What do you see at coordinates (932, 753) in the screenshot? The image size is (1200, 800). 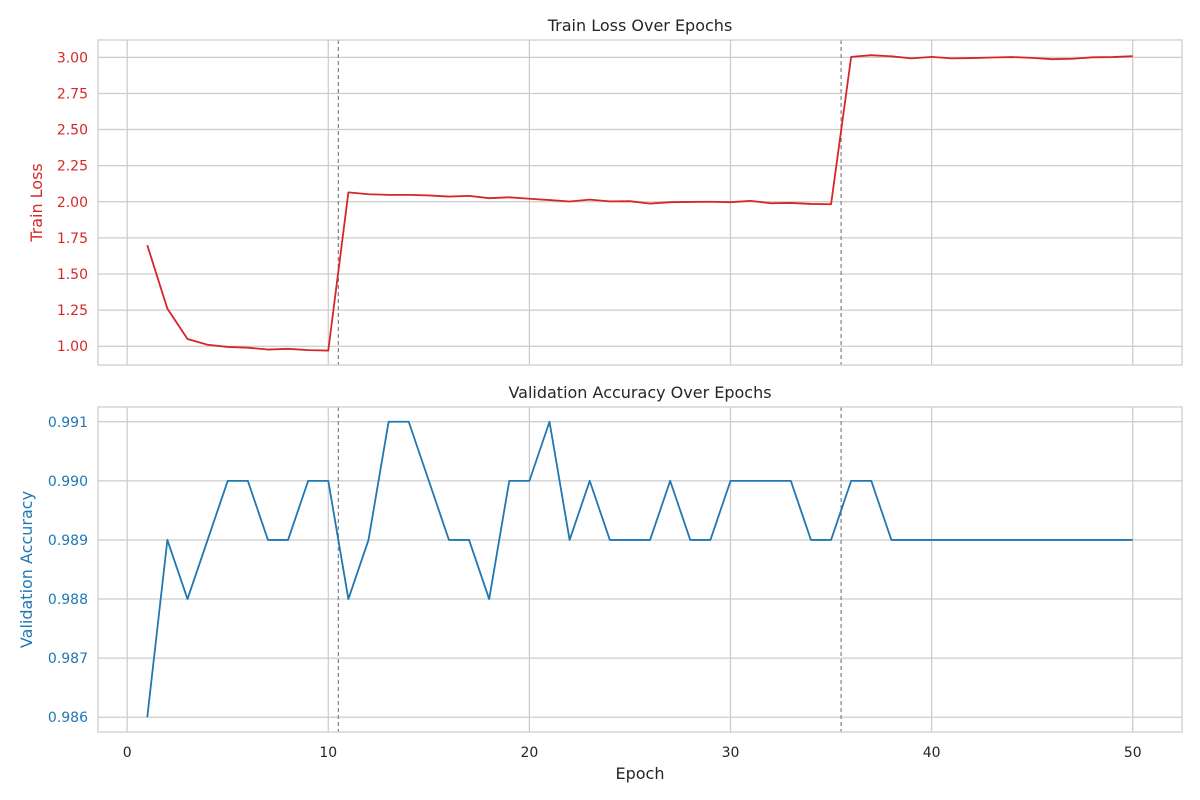 I see `x-tick-label: 40` at bounding box center [932, 753].